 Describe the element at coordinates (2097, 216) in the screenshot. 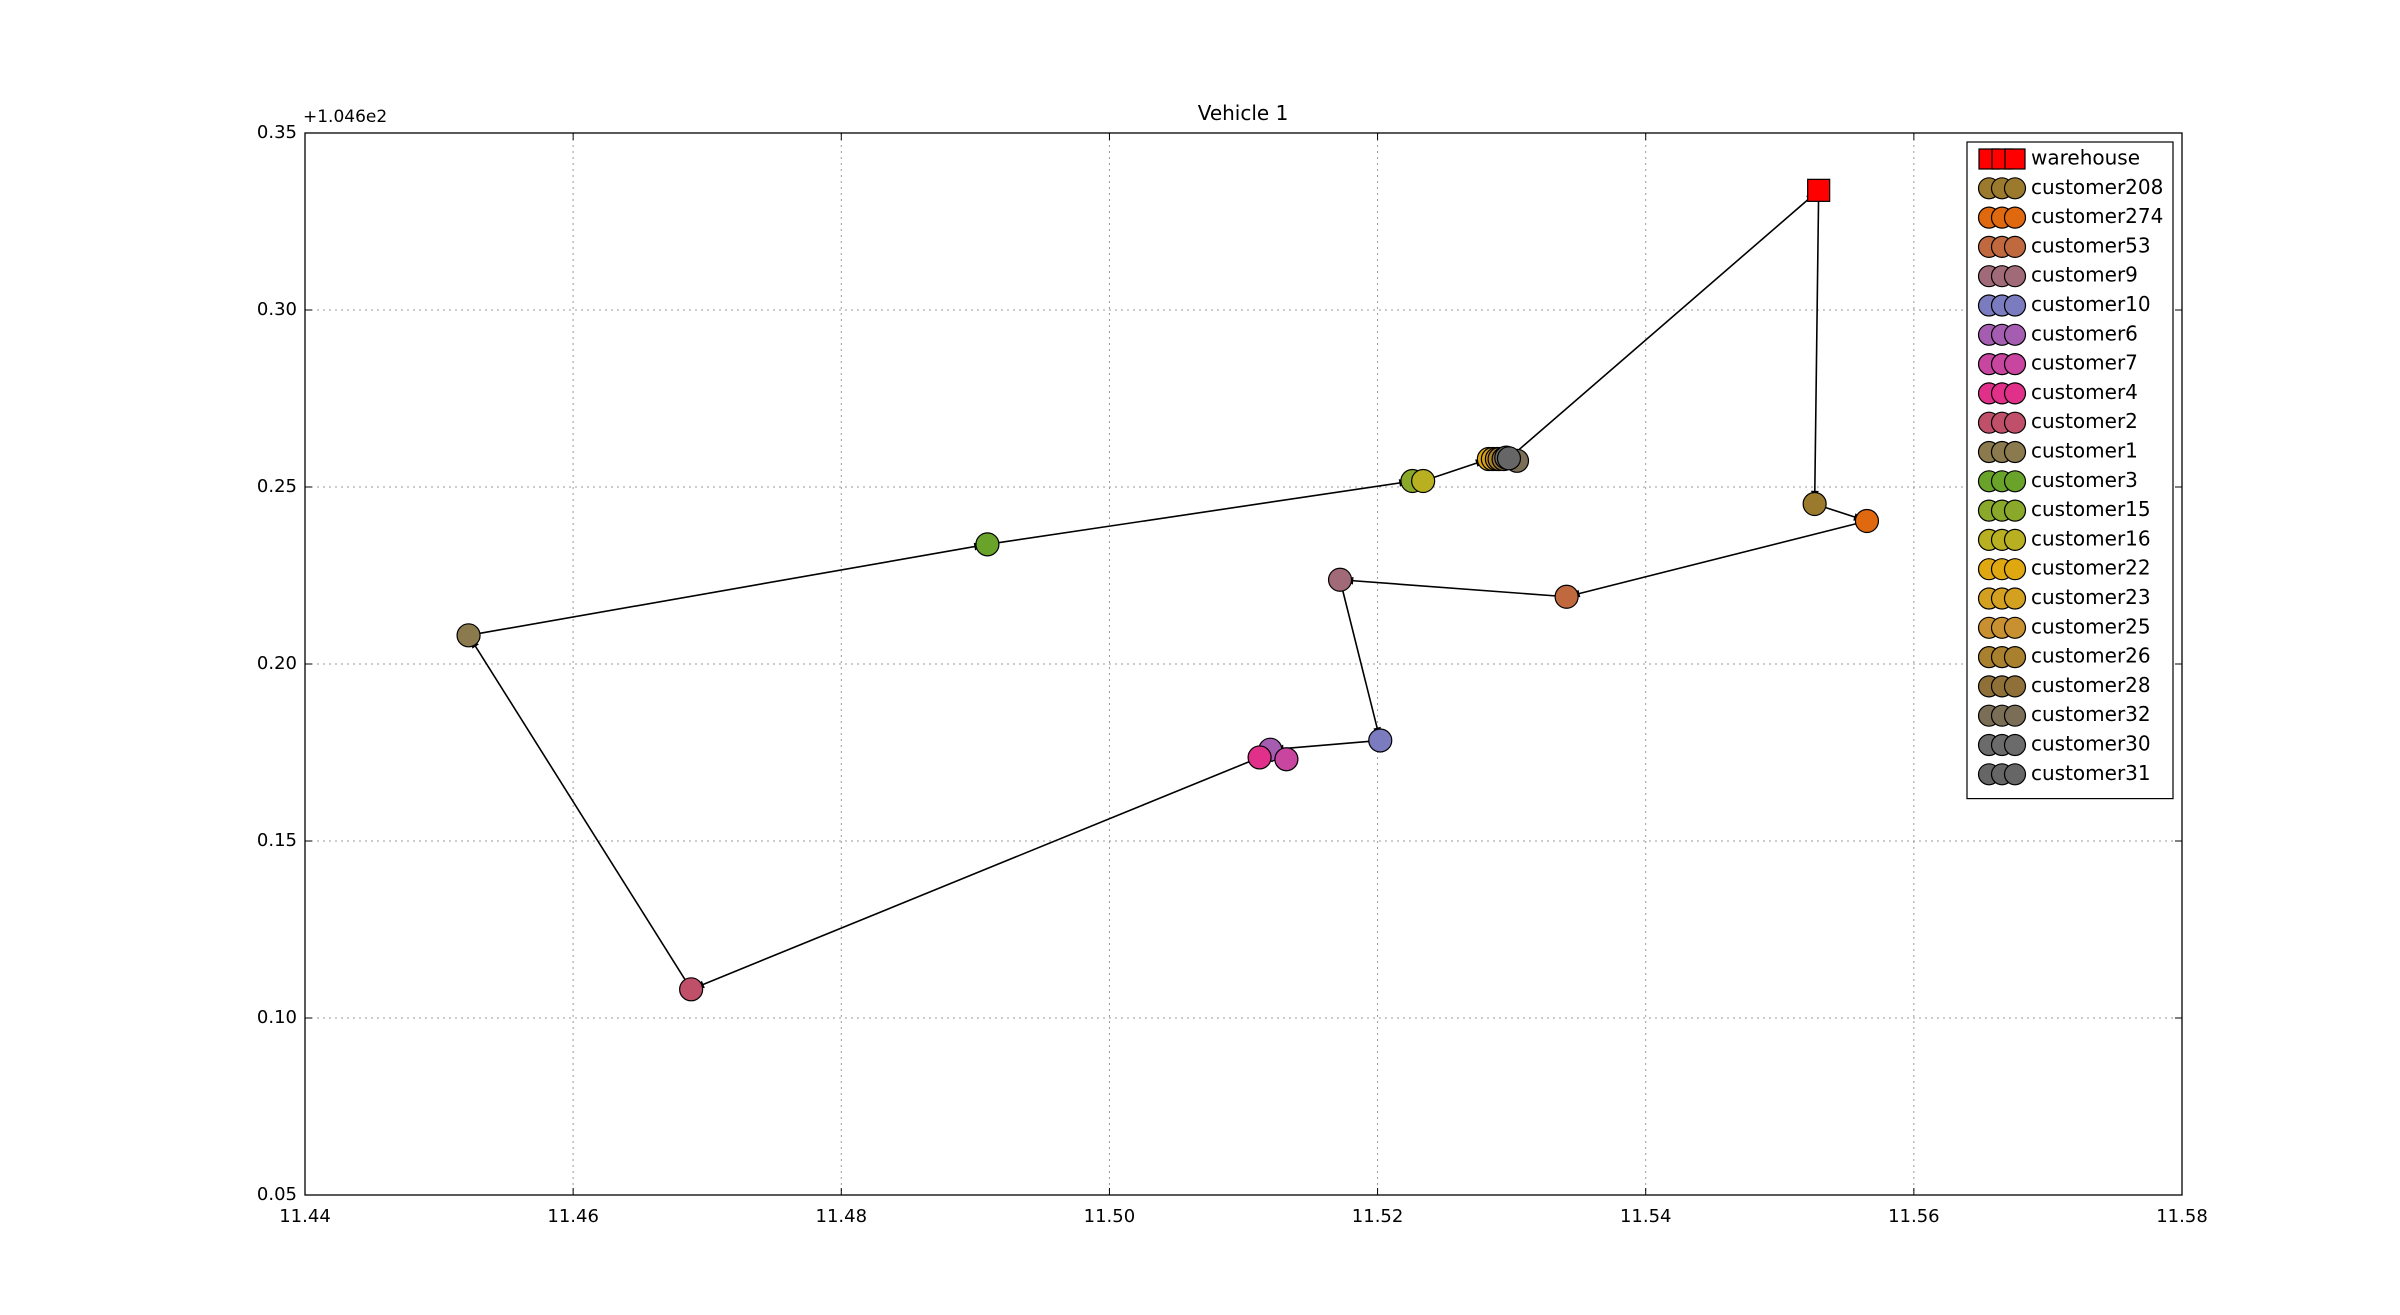

I see `legend-label: customer274` at that location.